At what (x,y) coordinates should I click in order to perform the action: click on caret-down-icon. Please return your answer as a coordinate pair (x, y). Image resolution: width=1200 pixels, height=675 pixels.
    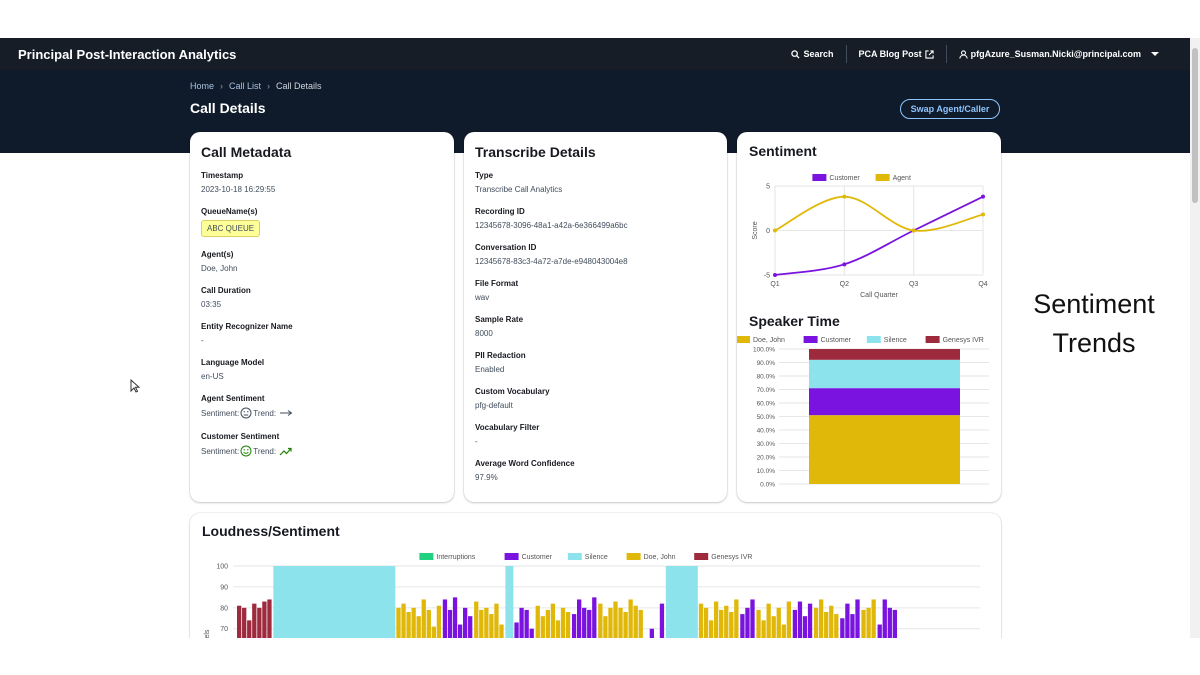
    Looking at the image, I should click on (1155, 53).